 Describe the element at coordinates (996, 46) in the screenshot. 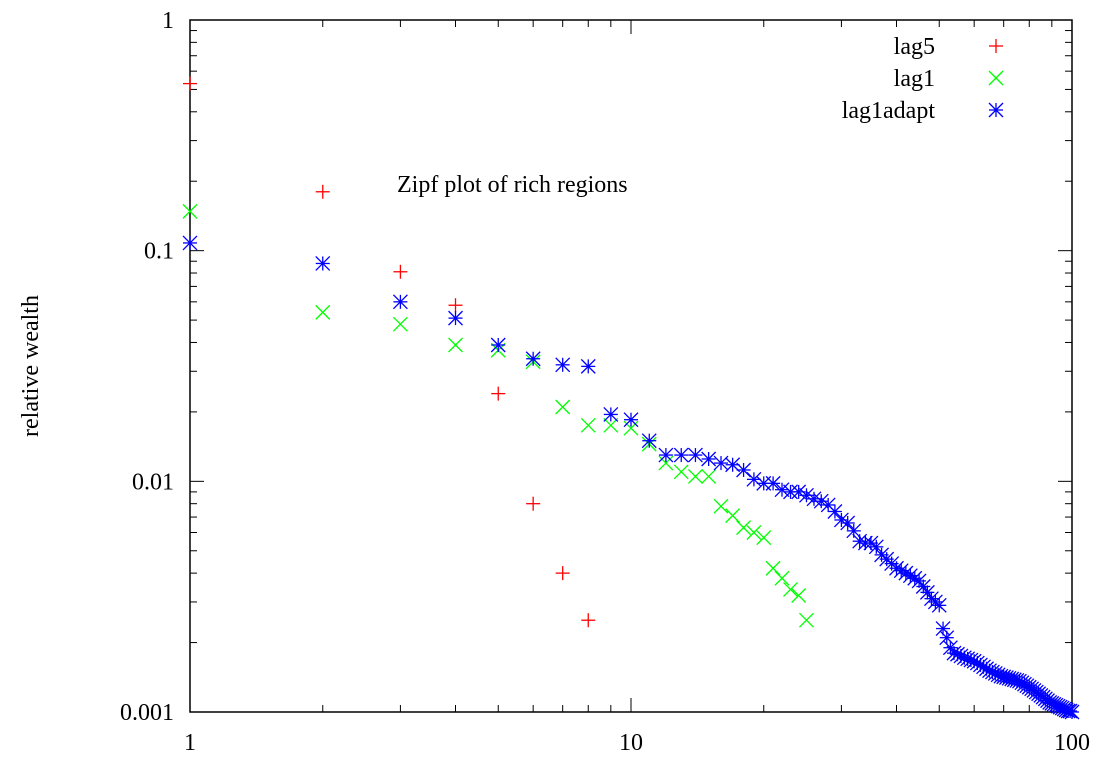

I see `legend-marker-lag5` at that location.